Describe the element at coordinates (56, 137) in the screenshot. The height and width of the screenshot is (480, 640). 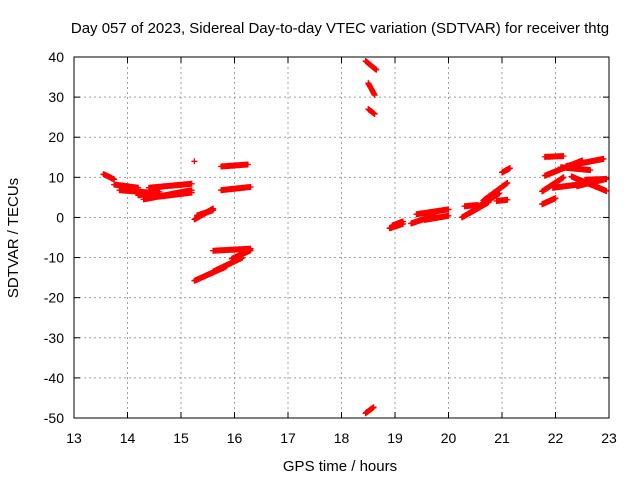
I see `y-tick-label: 20` at that location.